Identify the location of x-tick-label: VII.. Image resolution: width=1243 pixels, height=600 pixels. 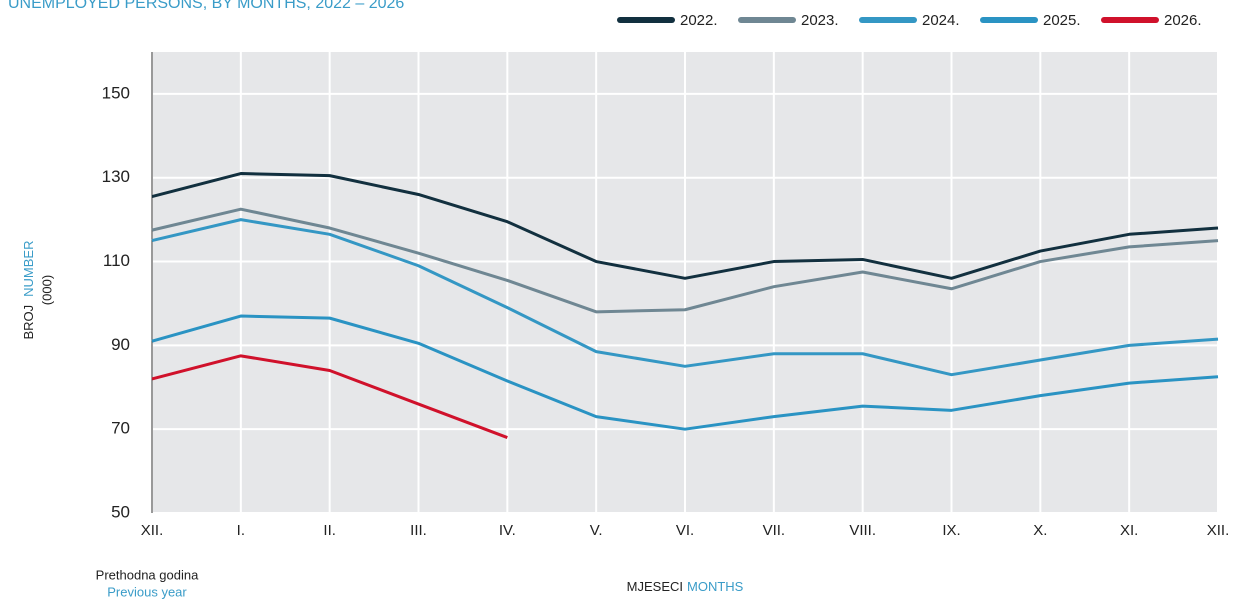
(774, 530).